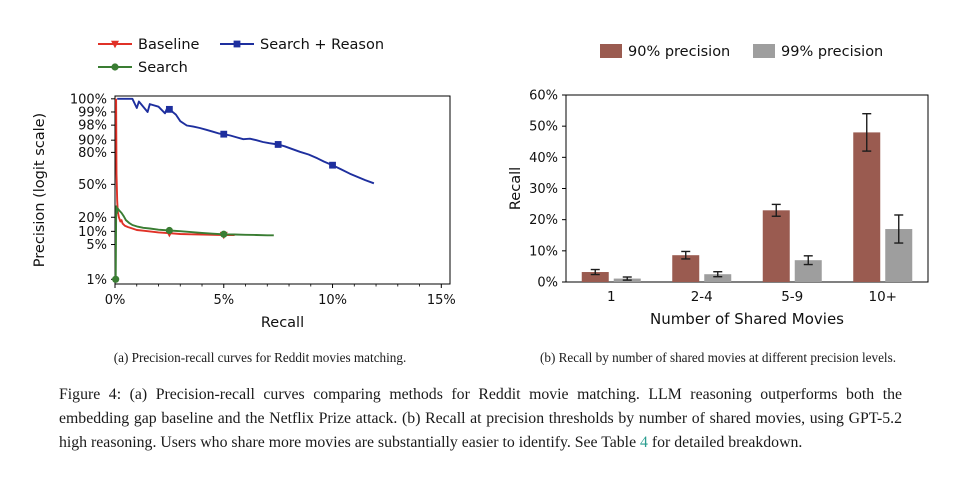  What do you see at coordinates (115, 300) in the screenshot?
I see `x-tick-label: 0%` at bounding box center [115, 300].